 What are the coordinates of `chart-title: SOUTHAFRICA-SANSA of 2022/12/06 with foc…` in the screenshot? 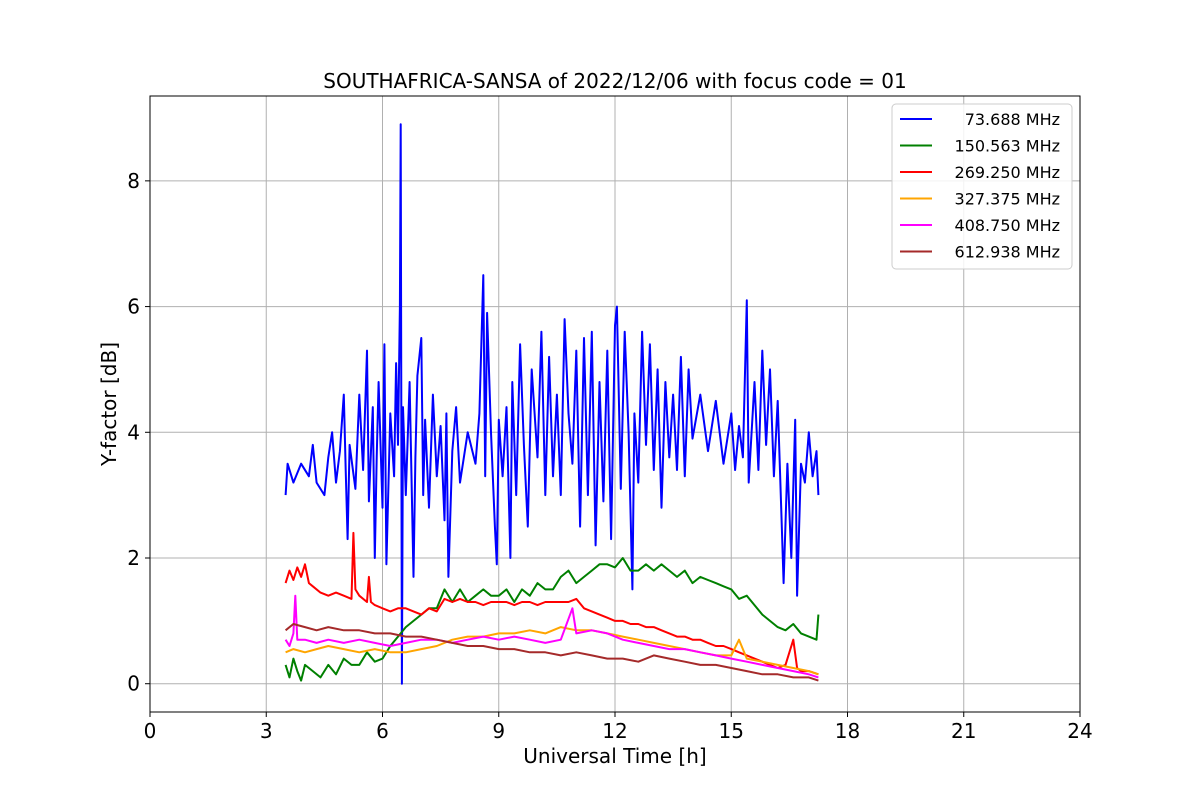 It's located at (615, 81).